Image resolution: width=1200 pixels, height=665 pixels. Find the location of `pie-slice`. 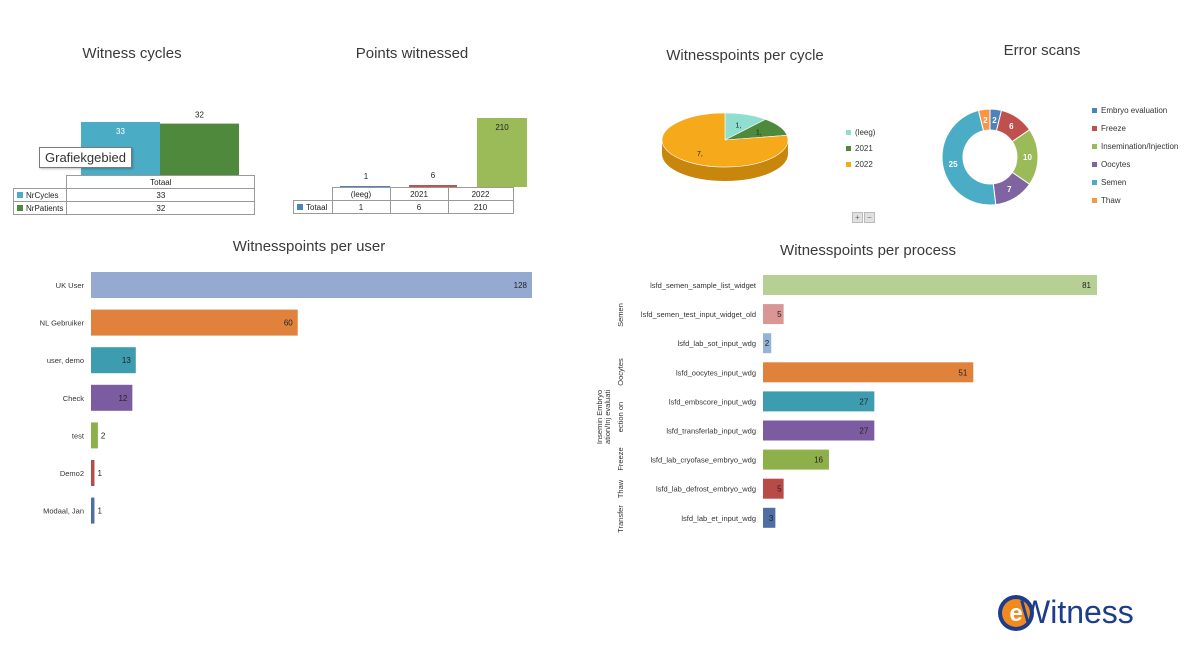

pie-slice is located at coordinates (725, 140).